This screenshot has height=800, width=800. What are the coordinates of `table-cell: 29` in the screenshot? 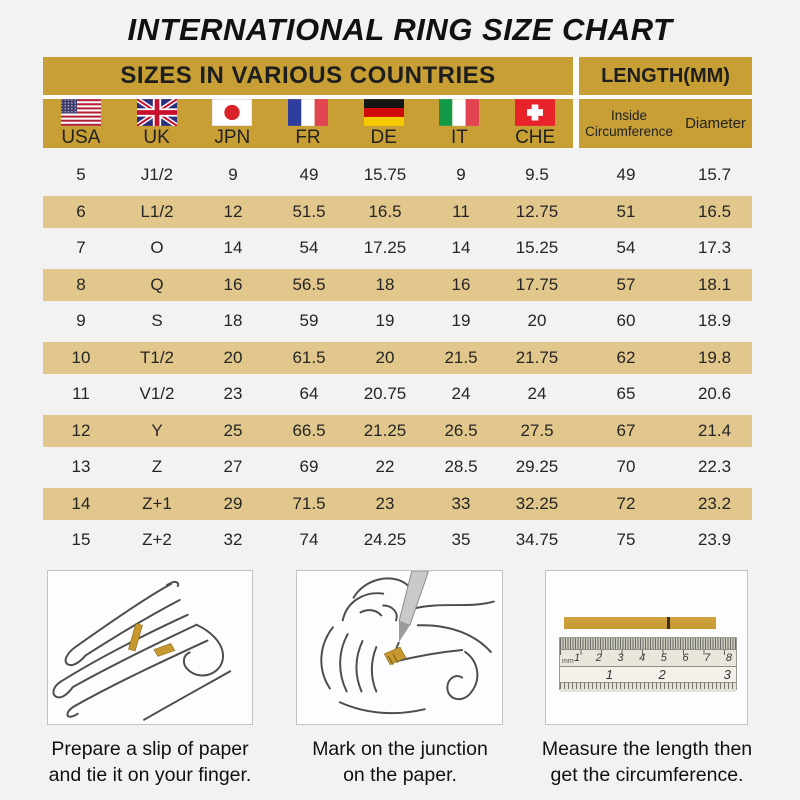 It's located at (233, 503).